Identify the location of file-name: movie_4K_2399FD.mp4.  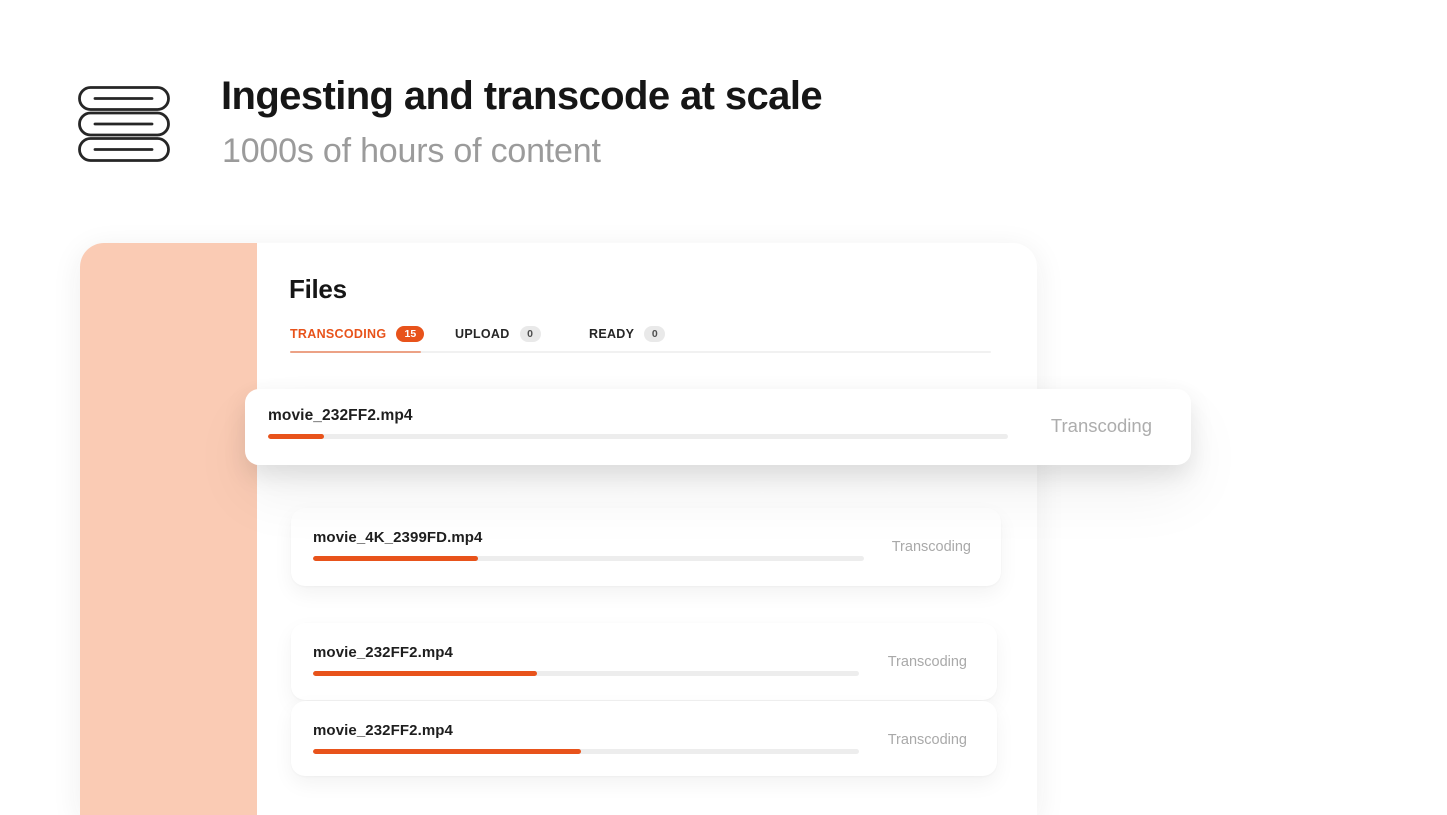
(398, 537).